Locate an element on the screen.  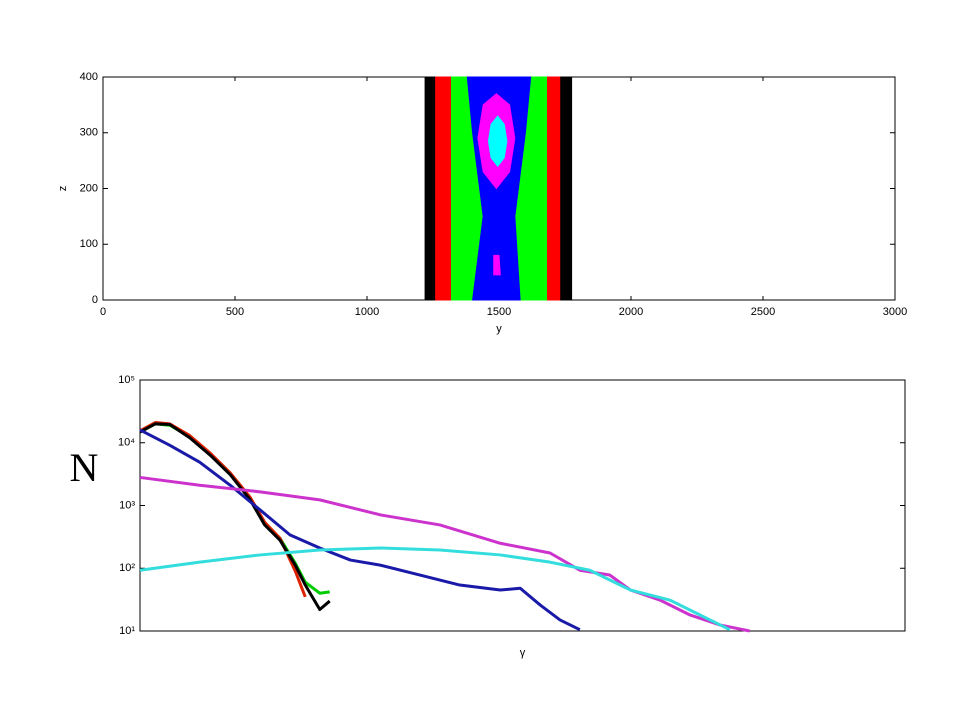
y-tick-label: 0 is located at coordinates (95, 300).